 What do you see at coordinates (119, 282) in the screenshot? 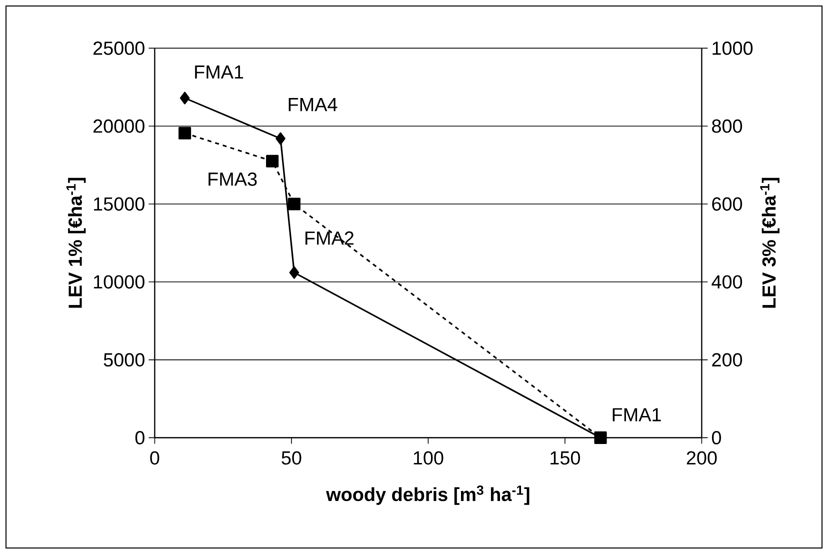
I see `y-tick-label: 10000` at bounding box center [119, 282].